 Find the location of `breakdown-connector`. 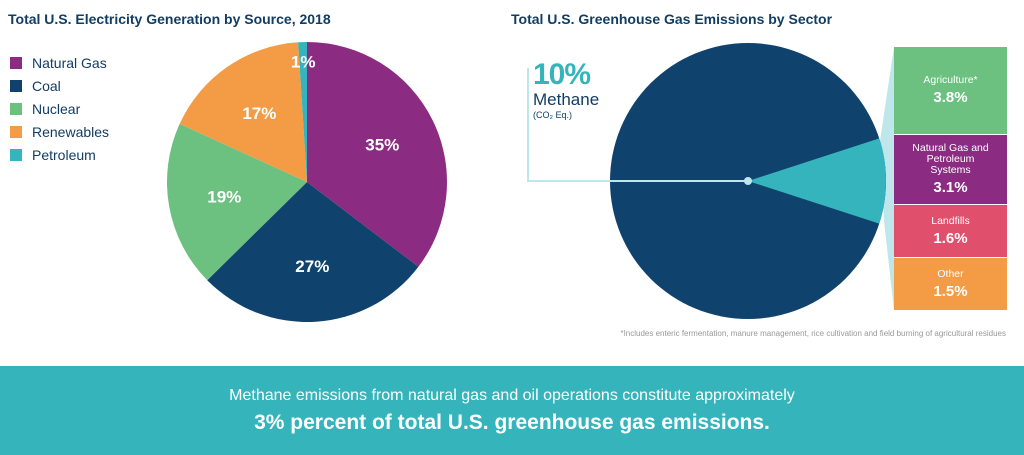

breakdown-connector is located at coordinates (887, 178).